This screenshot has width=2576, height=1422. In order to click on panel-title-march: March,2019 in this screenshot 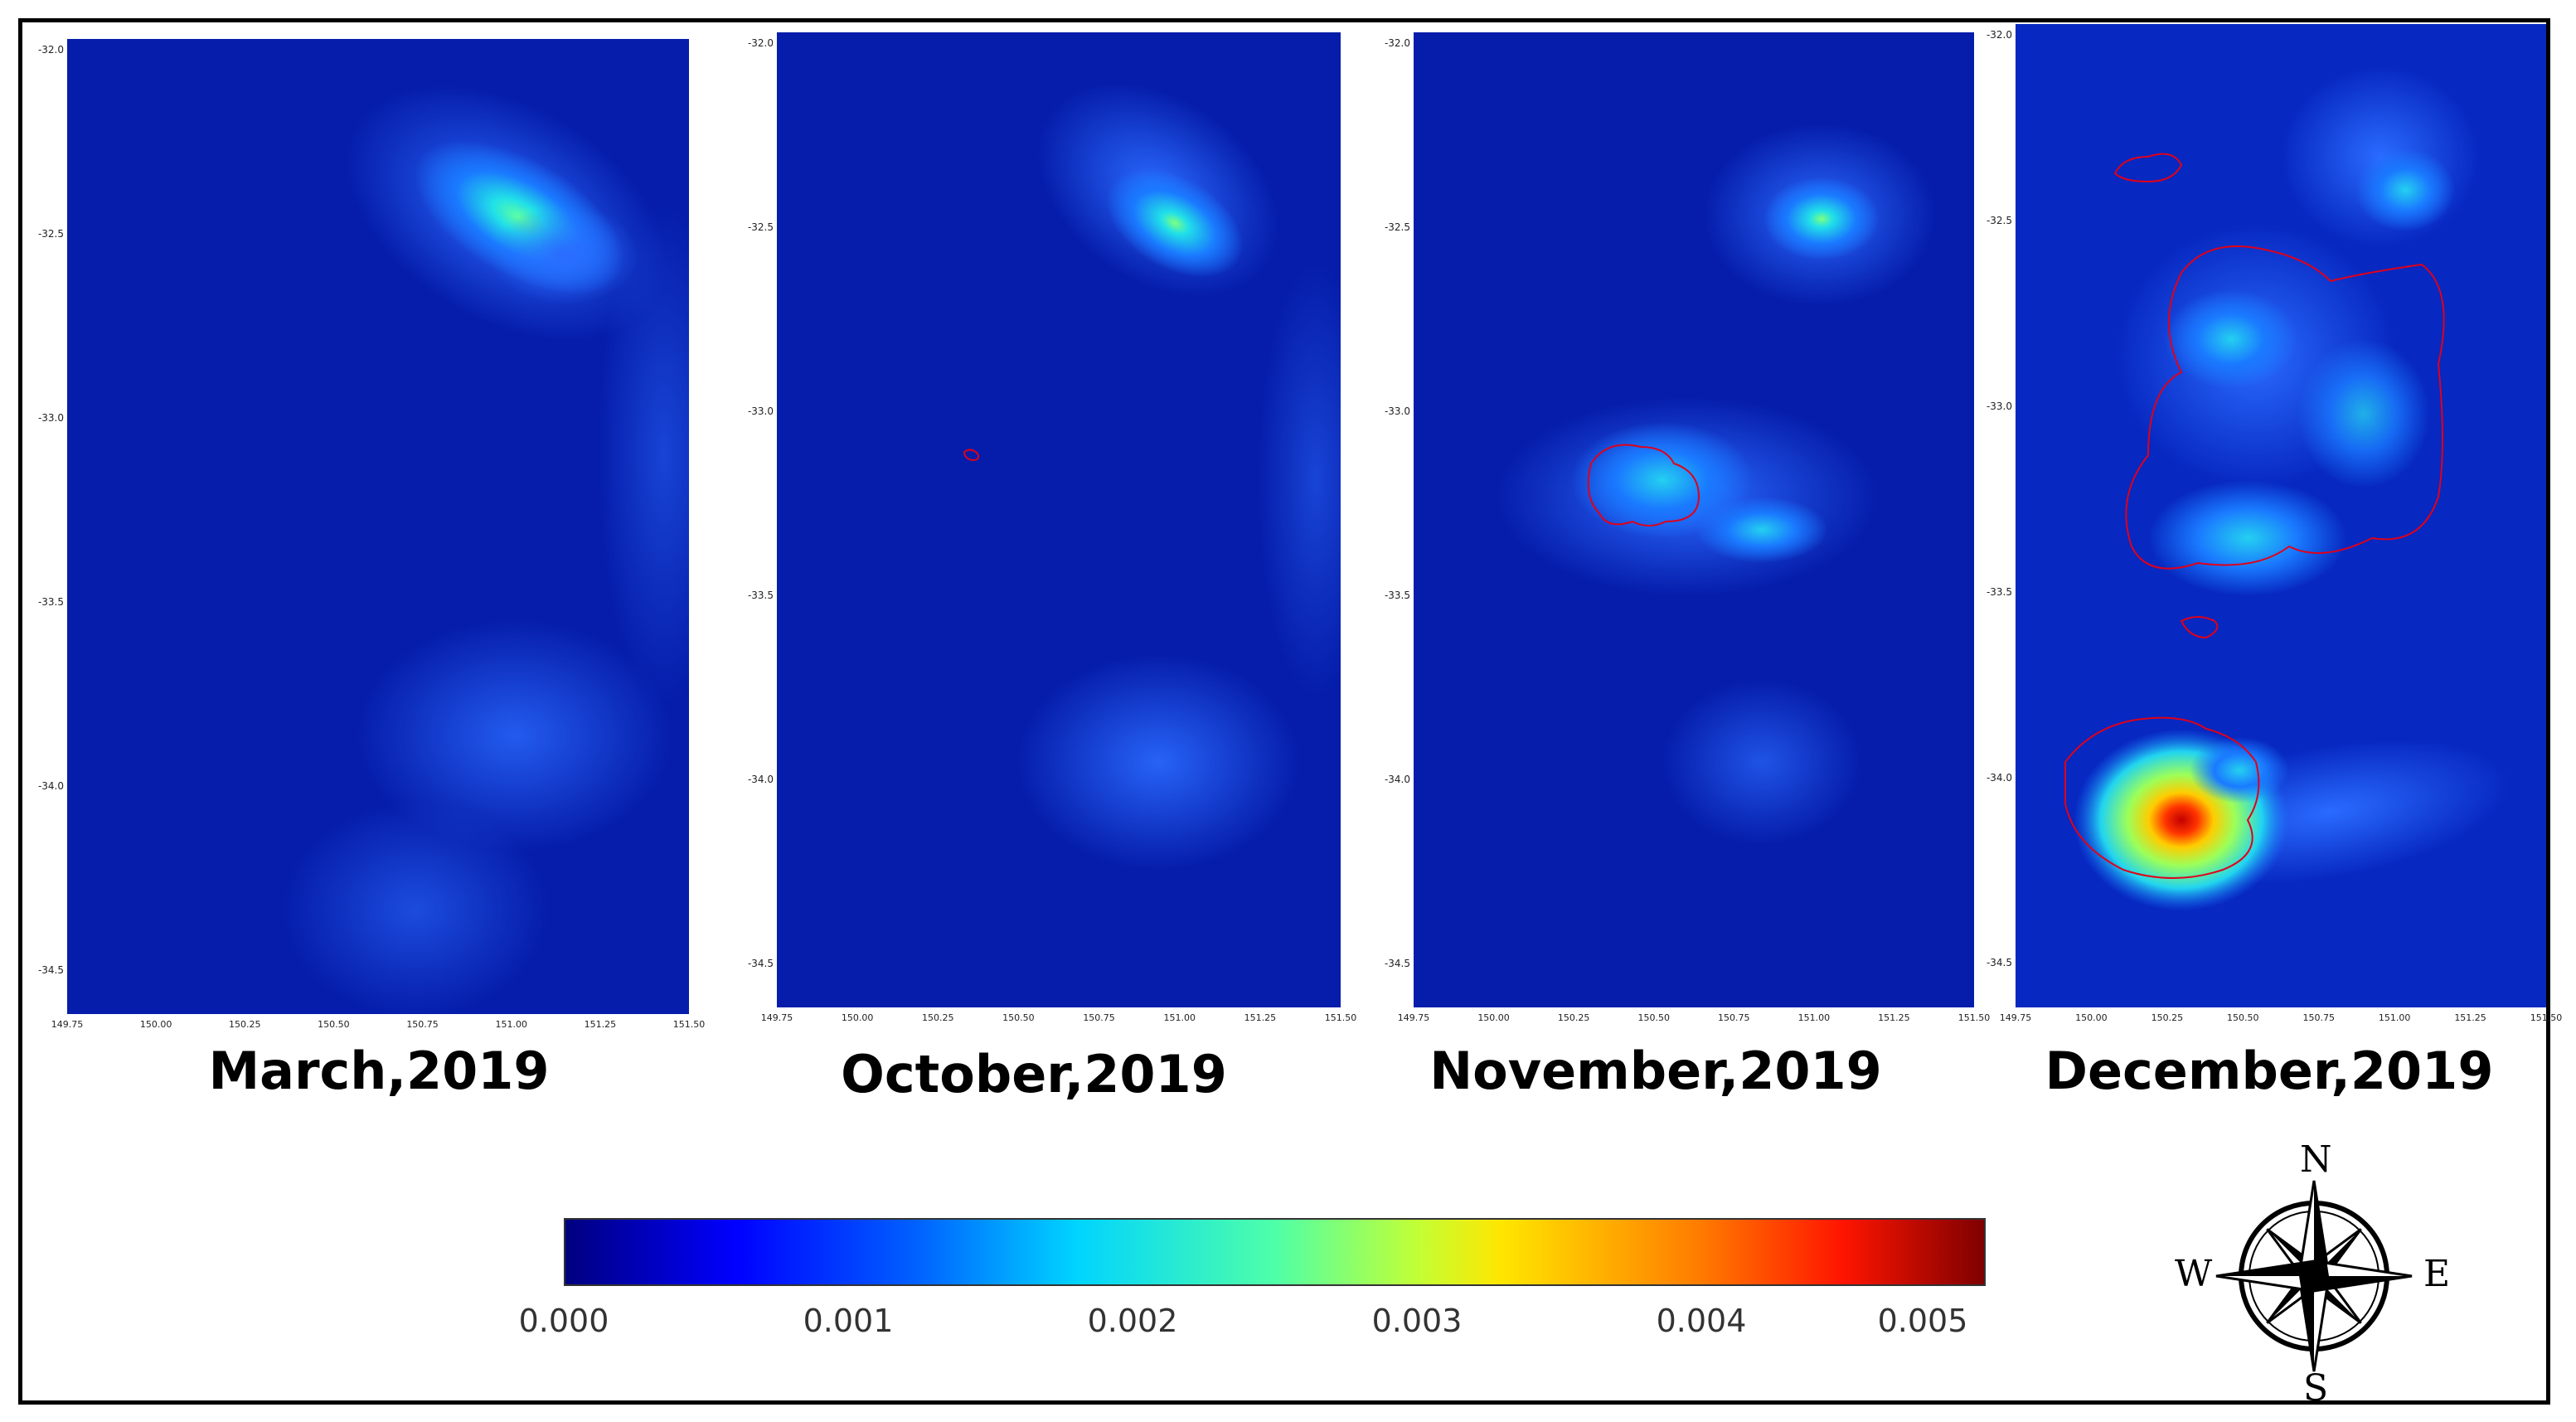, I will do `click(379, 1071)`.